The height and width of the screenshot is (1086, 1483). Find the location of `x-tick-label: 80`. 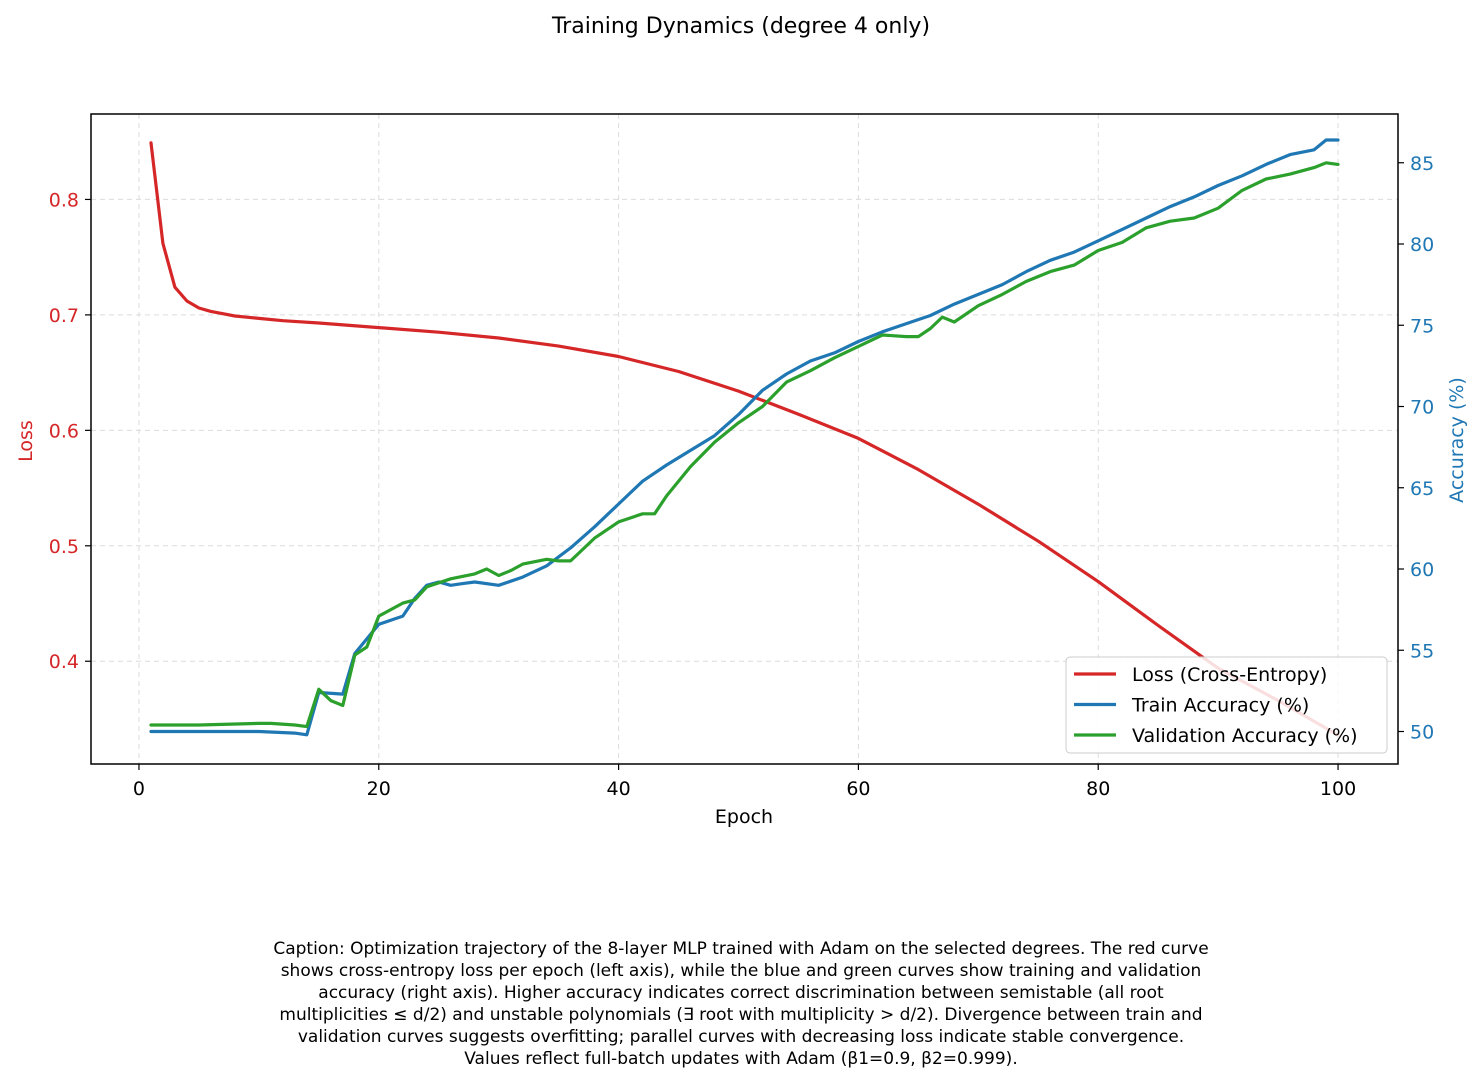

x-tick-label: 80 is located at coordinates (1098, 789).